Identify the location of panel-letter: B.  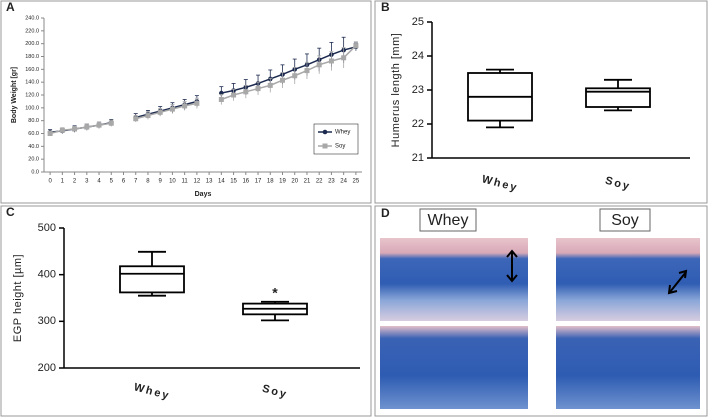
(385, 7).